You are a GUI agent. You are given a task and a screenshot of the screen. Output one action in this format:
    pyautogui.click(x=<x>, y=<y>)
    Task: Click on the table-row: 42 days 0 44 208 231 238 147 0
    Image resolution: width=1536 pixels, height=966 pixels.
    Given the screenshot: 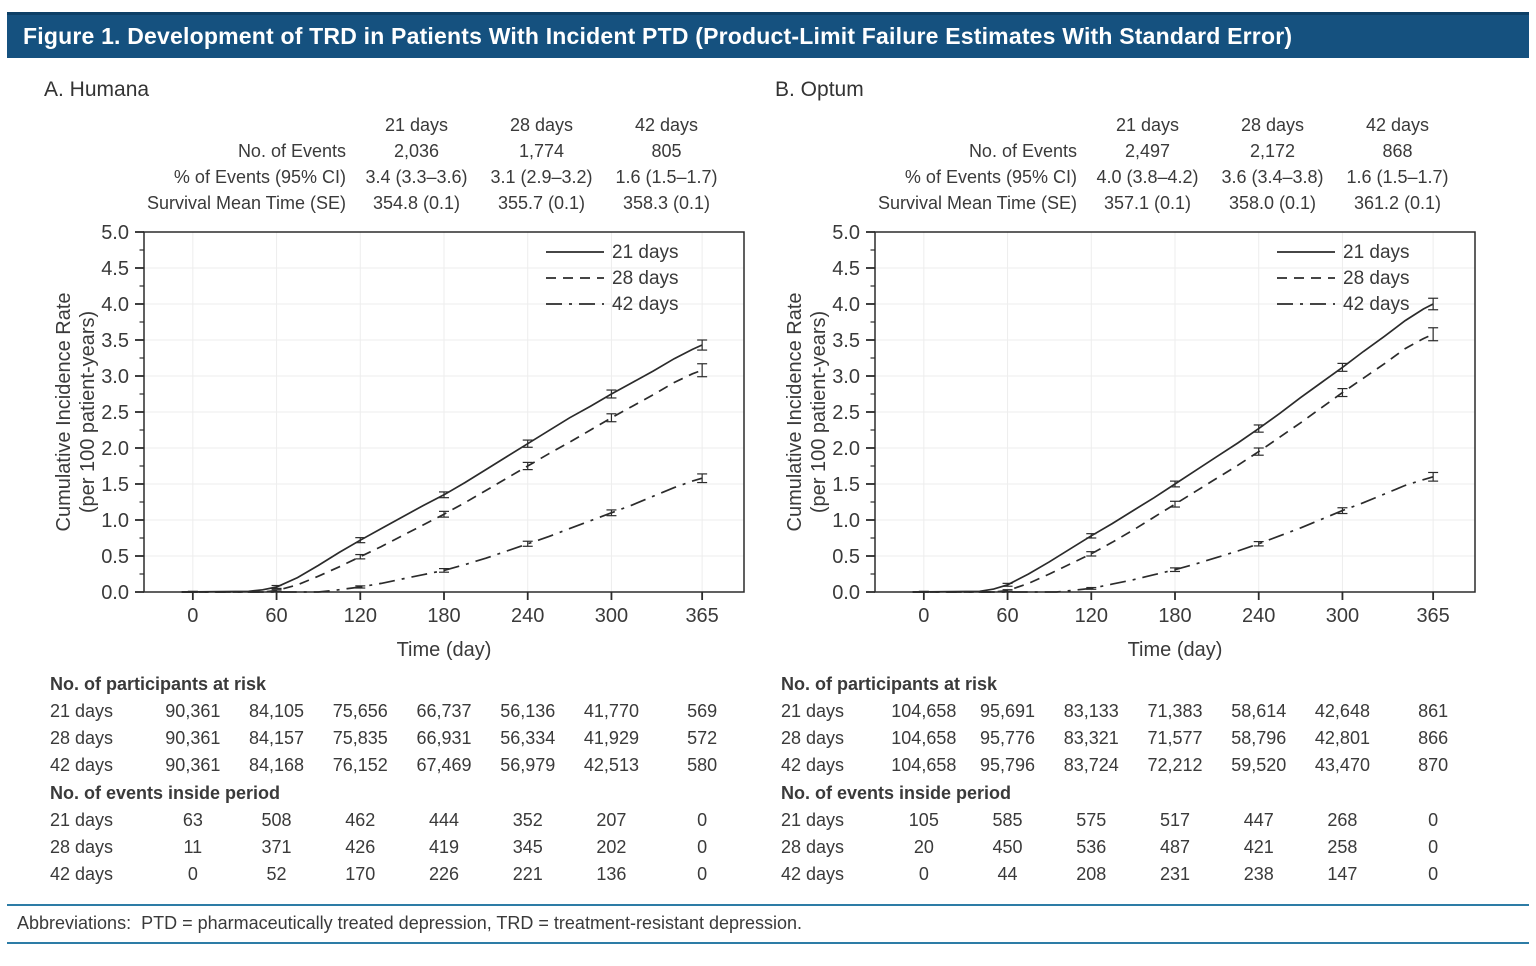 What is the action you would take?
    pyautogui.click(x=1133, y=874)
    